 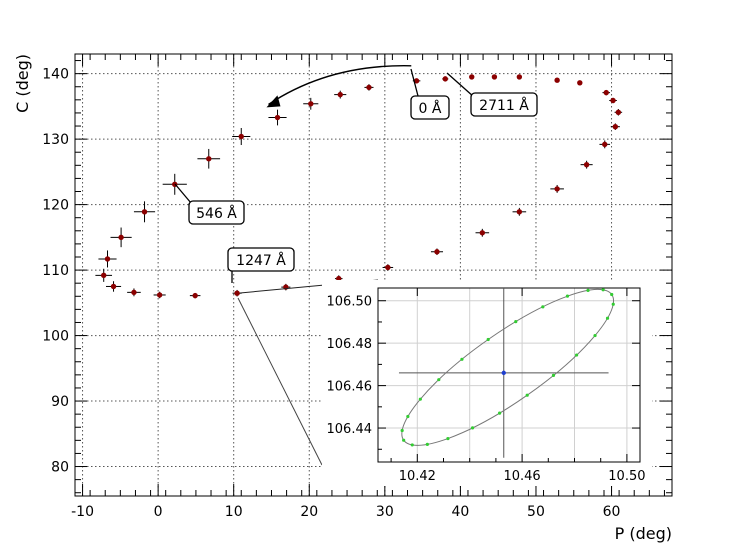 I want to click on y-tick-label: 140, so click(x=55, y=75).